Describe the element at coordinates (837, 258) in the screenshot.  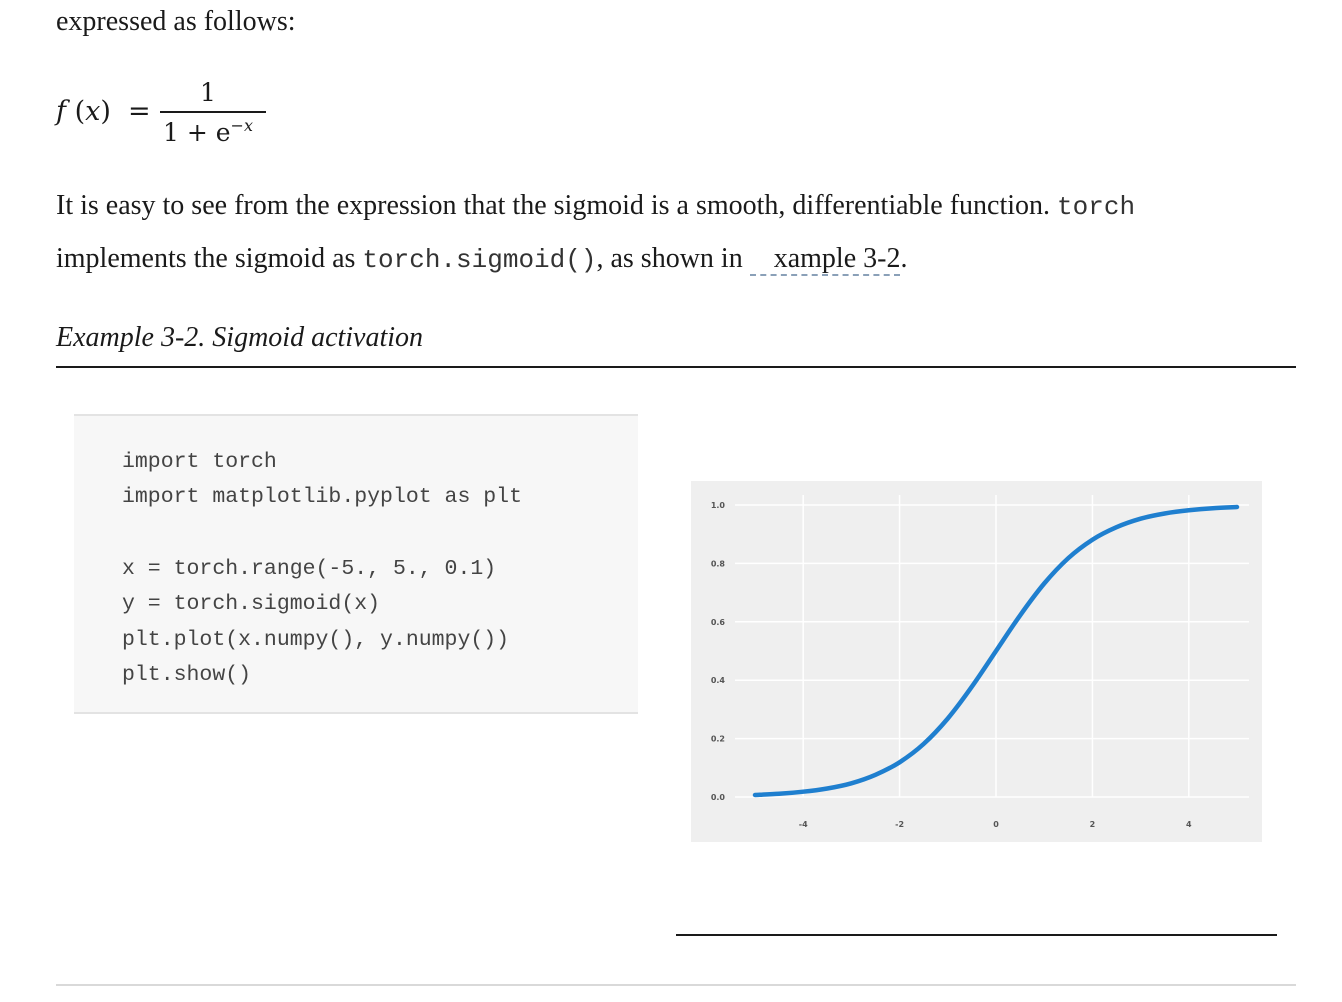
I see `example-link-text: xample 3-2` at that location.